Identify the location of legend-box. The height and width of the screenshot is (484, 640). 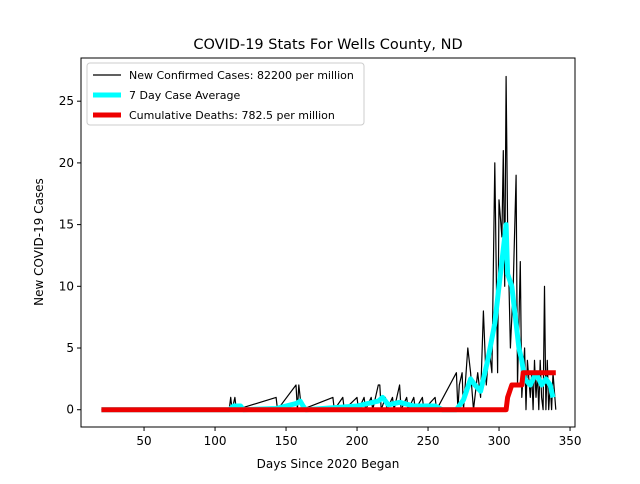
(225, 94).